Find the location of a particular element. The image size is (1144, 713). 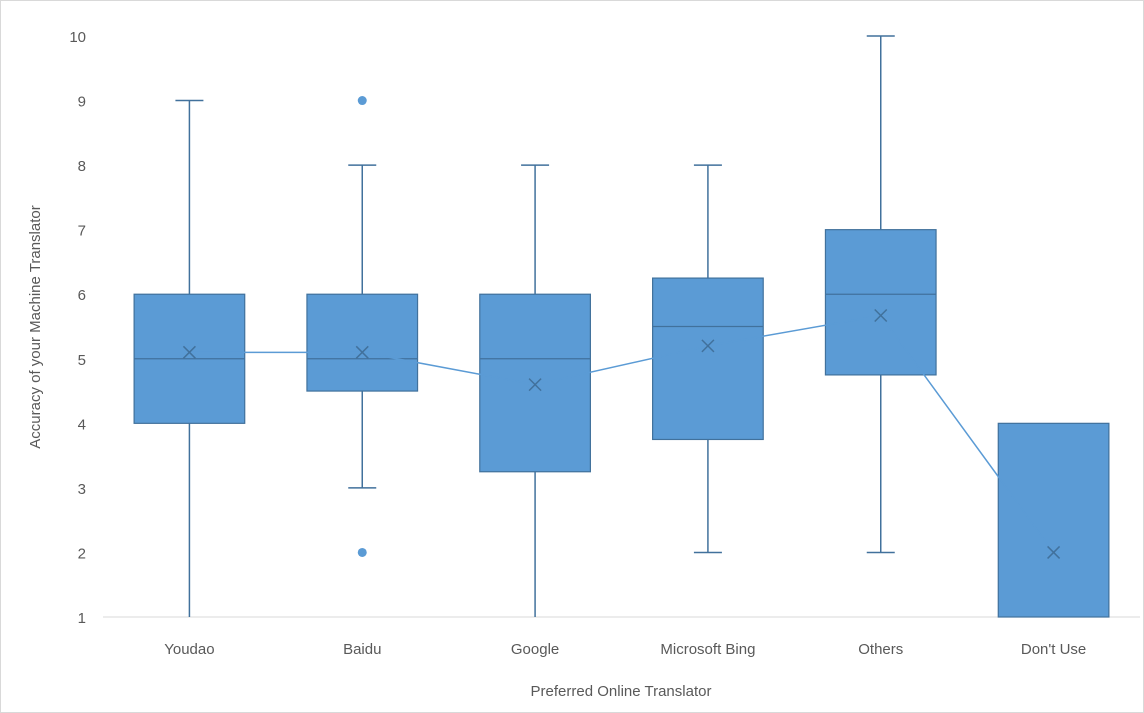

x-tick-label: Baidu is located at coordinates (362, 649).